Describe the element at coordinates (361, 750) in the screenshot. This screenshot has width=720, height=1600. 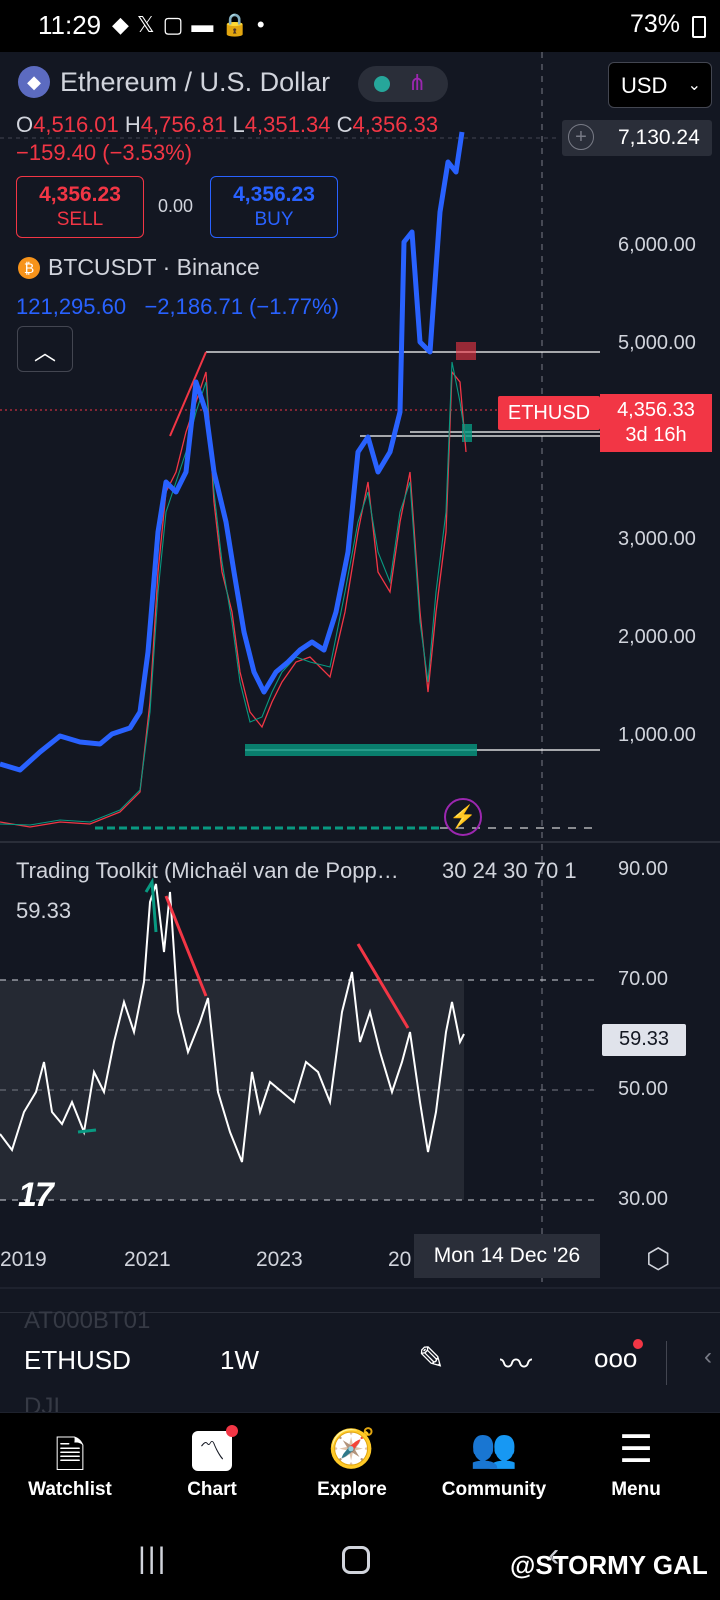
I see `support-zone` at that location.